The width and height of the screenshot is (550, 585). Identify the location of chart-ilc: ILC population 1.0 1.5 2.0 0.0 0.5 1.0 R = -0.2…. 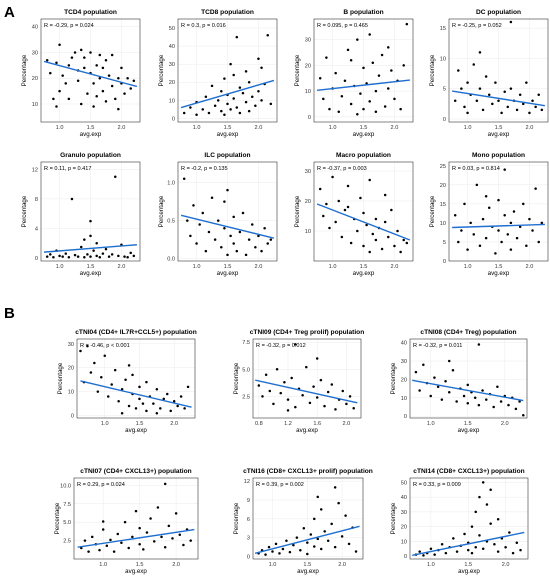
(218, 214).